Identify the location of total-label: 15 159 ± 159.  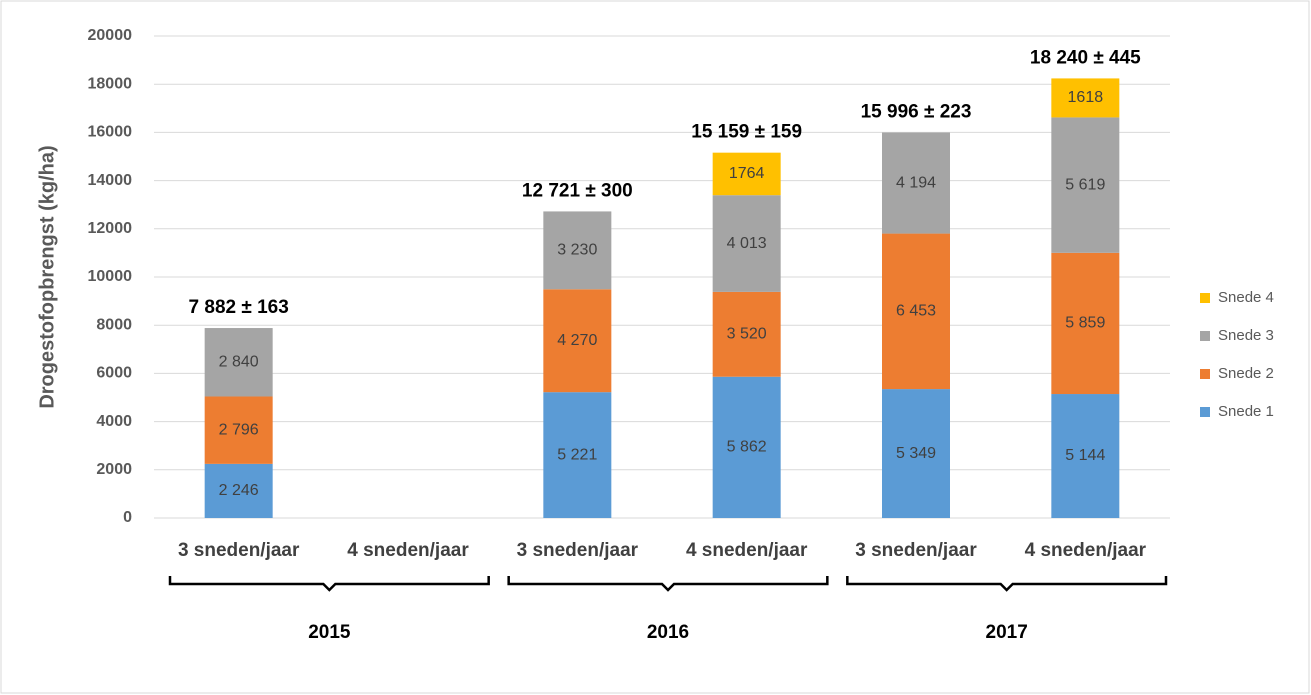
(746, 132).